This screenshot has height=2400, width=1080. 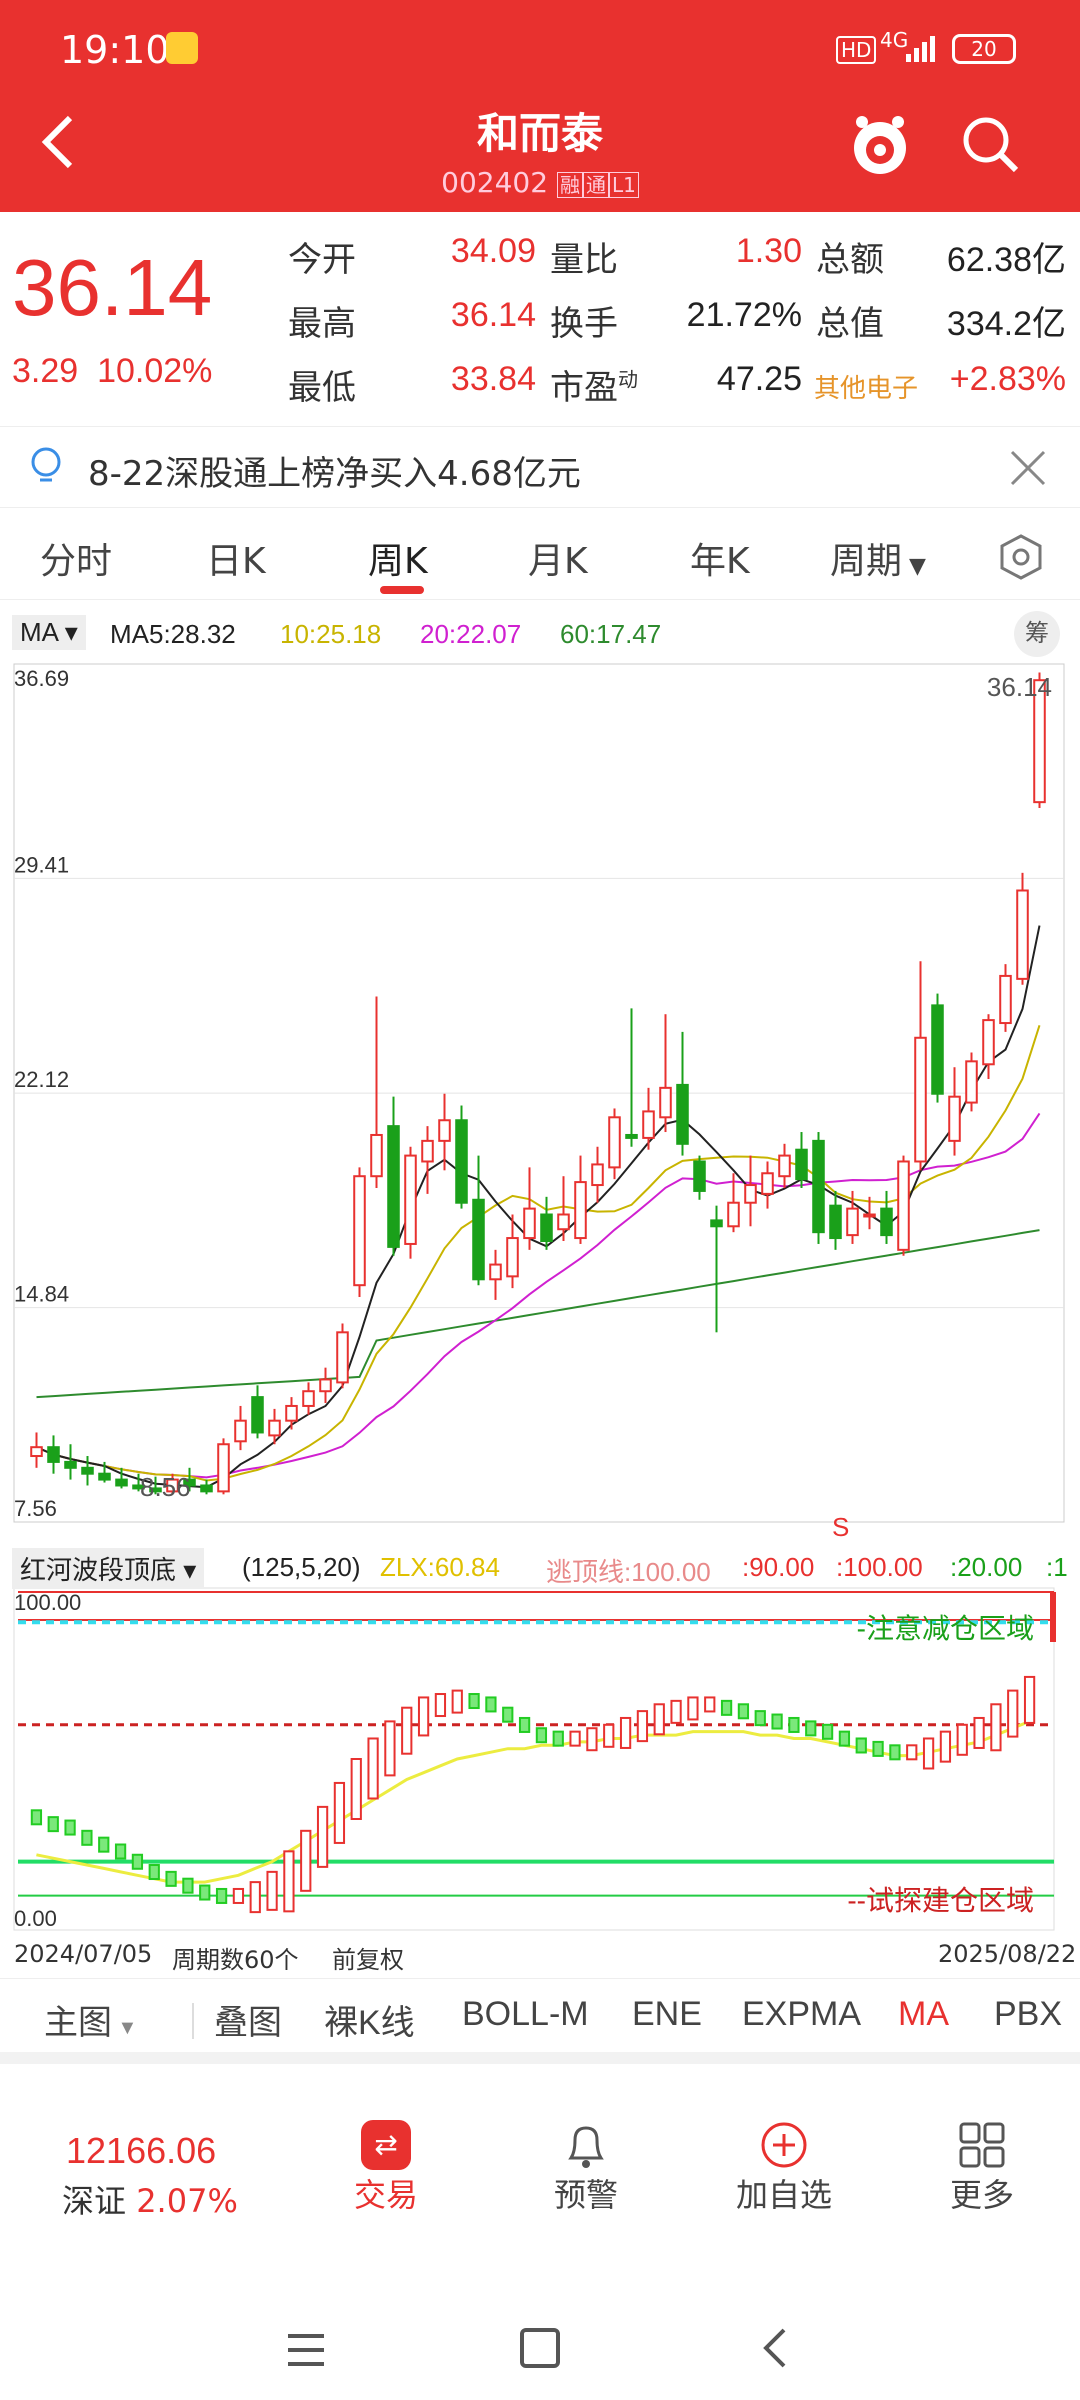 What do you see at coordinates (39, 632) in the screenshot?
I see `ma-selector-label: MA` at bounding box center [39, 632].